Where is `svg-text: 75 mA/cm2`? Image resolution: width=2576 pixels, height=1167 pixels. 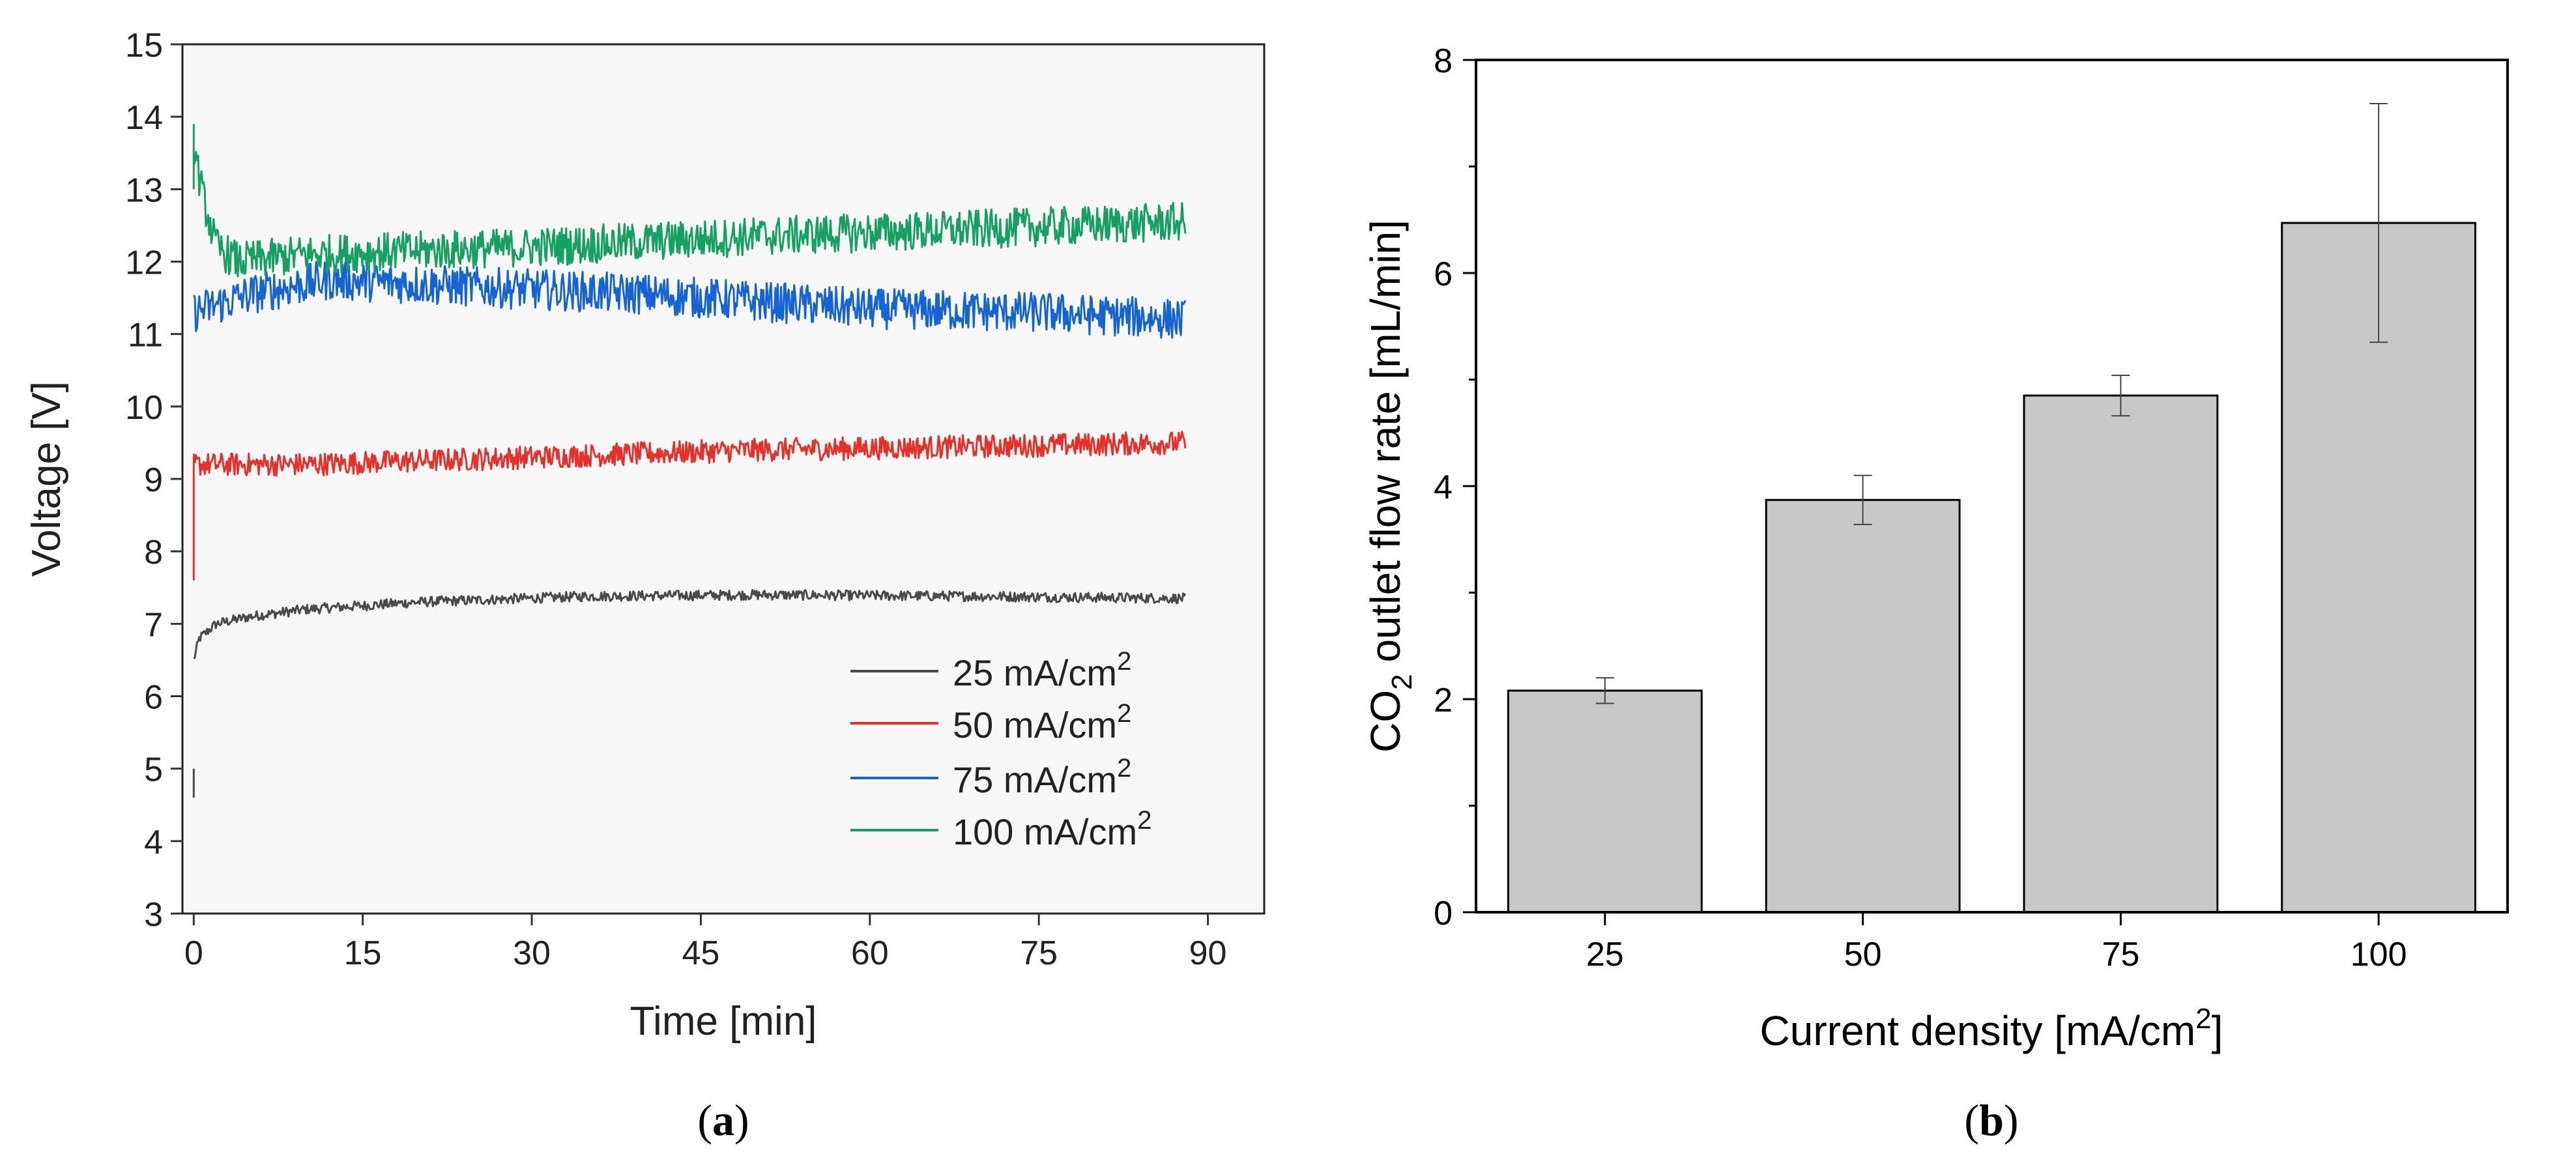 svg-text: 75 mA/cm2 is located at coordinates (1042, 777).